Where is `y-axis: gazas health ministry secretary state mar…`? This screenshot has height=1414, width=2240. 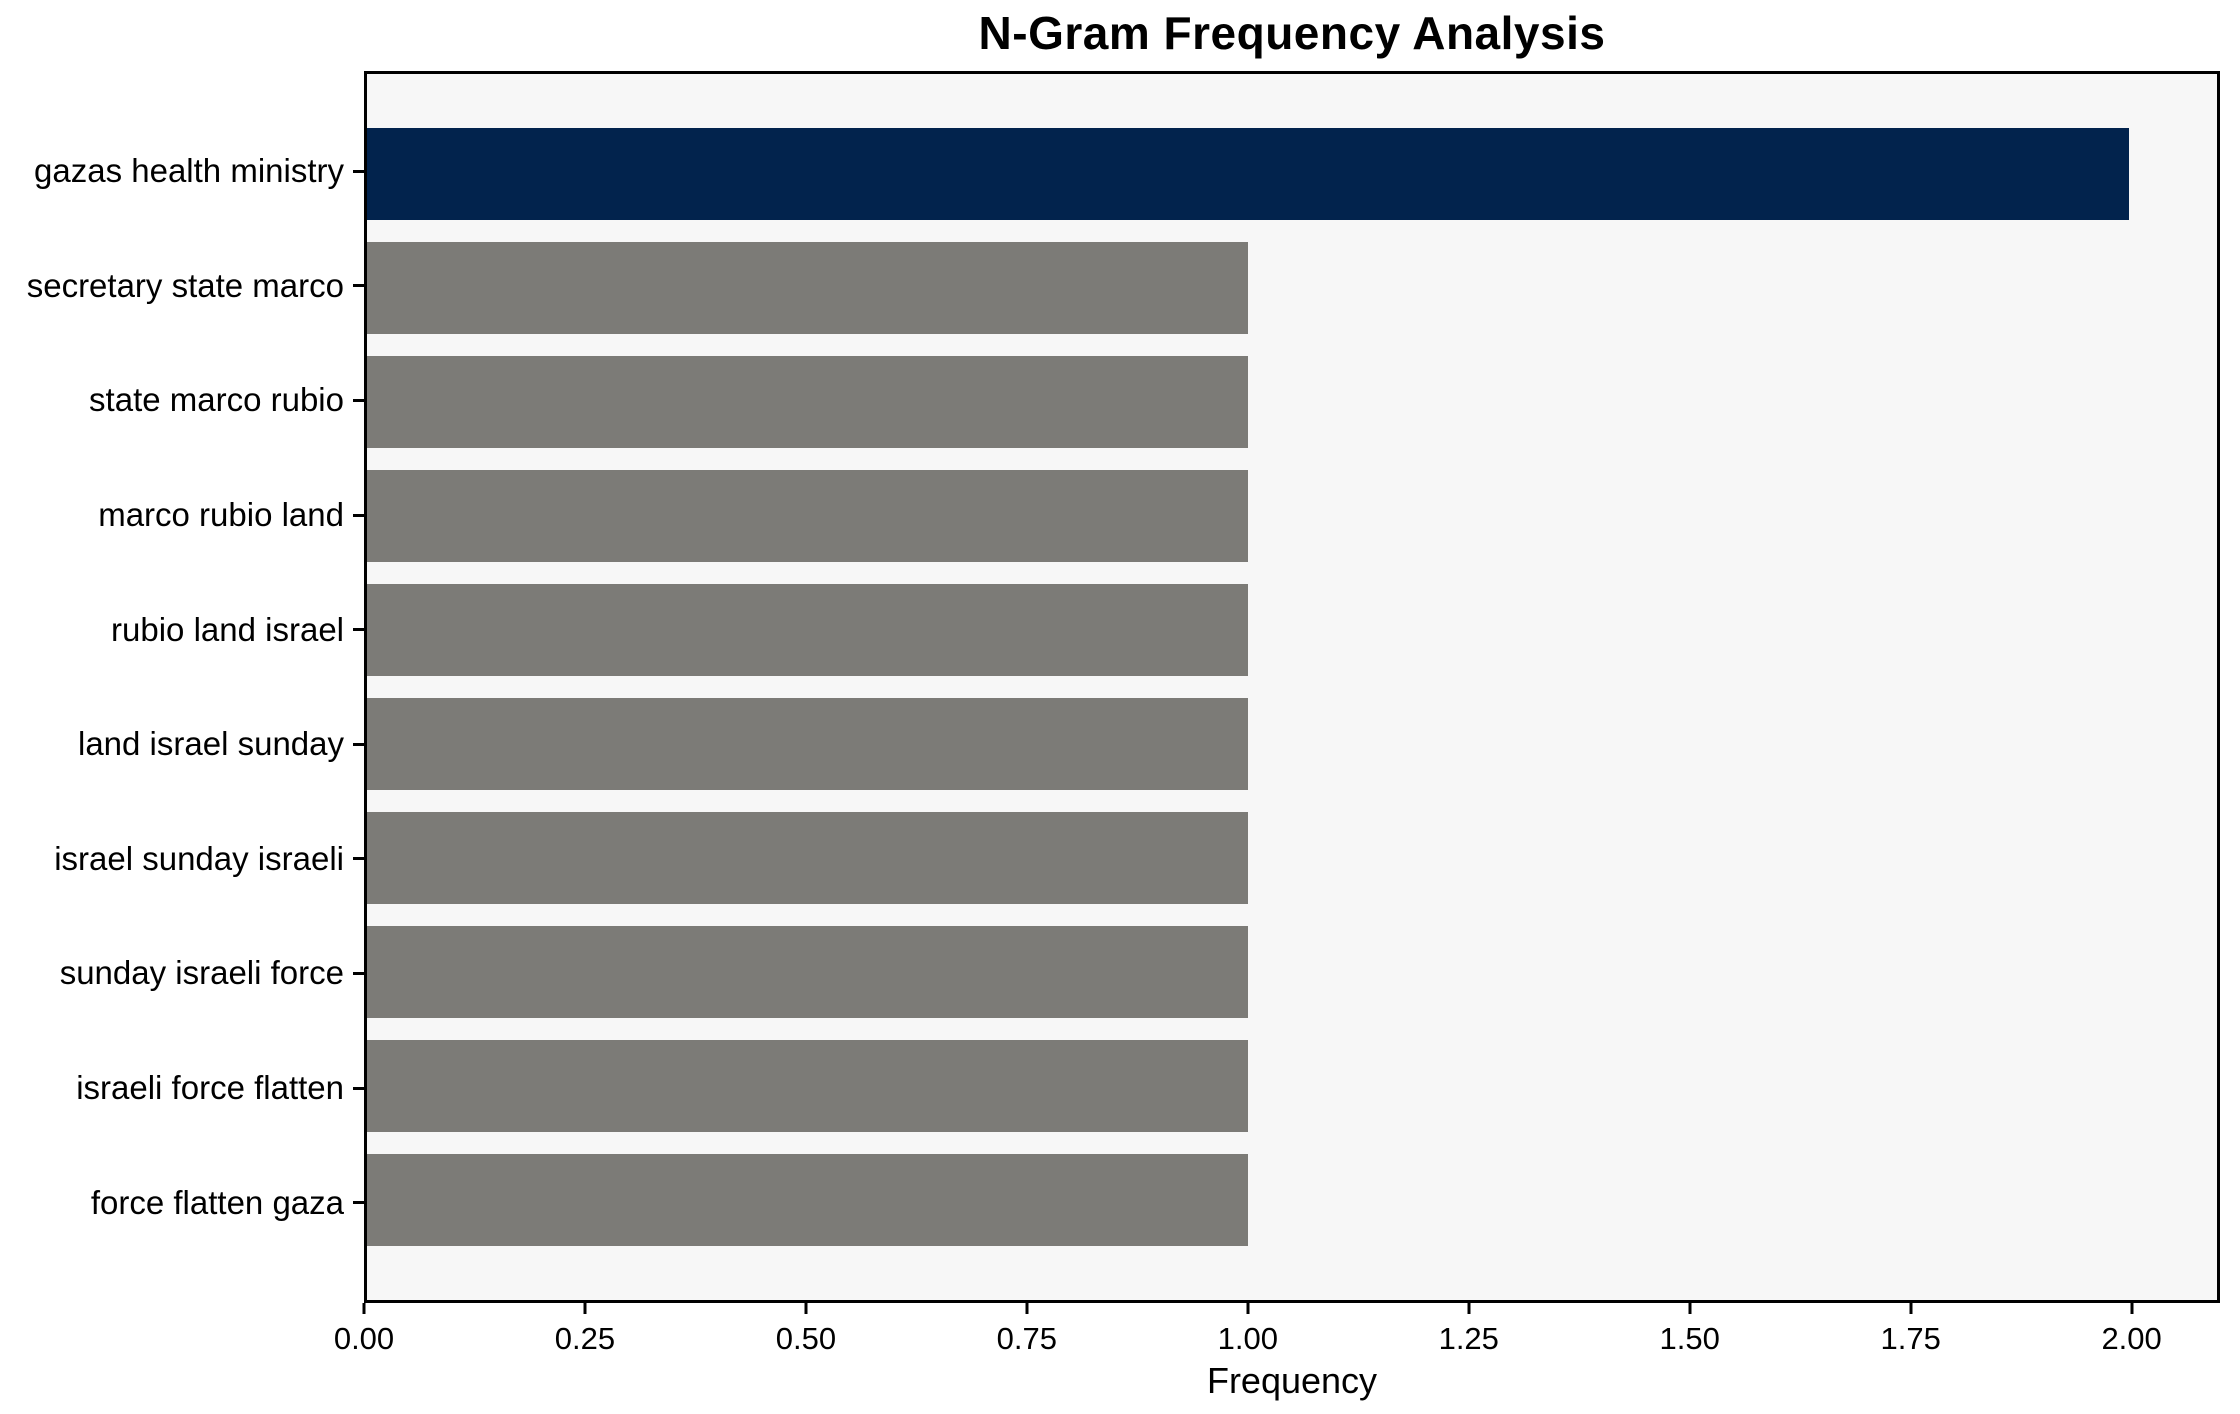 y-axis: gazas health ministry secretary state mar… is located at coordinates (182, 687).